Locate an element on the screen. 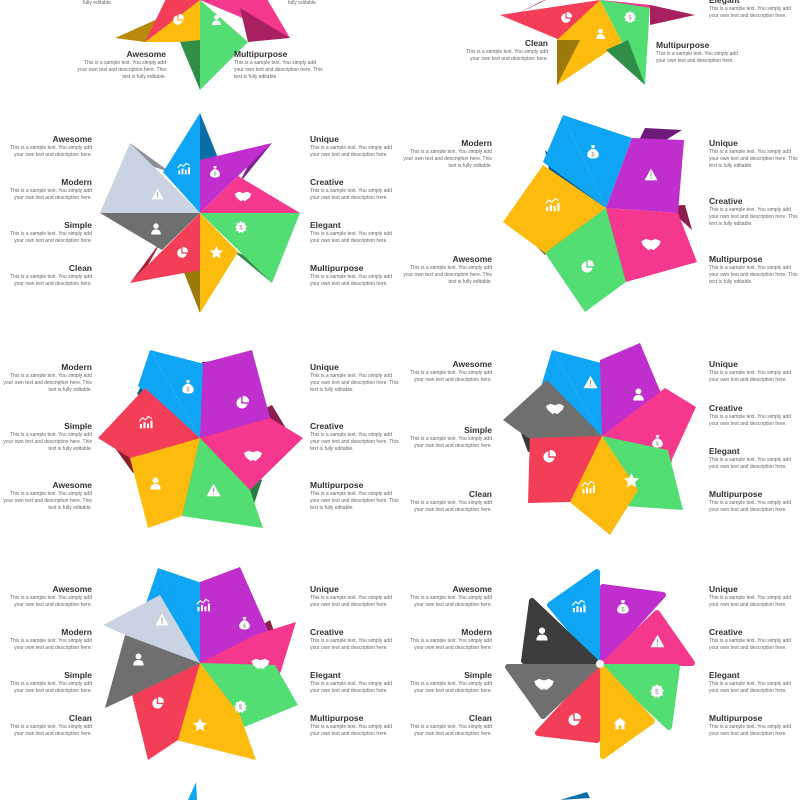 This screenshot has height=800, width=800. dollar-gear-icon is located at coordinates (630, 17).